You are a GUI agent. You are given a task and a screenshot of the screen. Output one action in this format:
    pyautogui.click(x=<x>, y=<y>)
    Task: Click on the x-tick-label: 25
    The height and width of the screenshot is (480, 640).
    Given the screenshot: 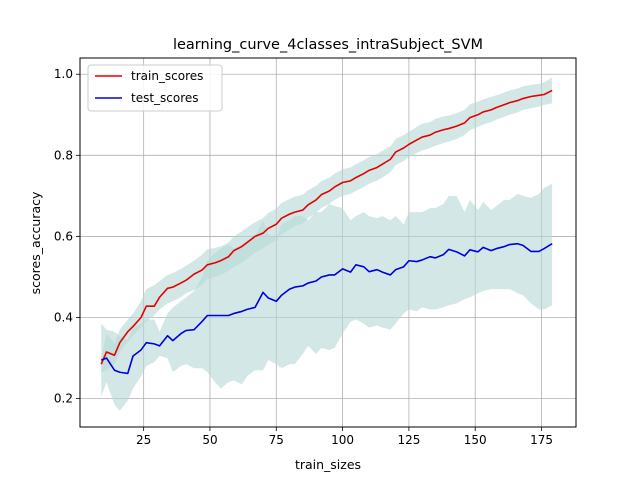 What is the action you would take?
    pyautogui.click(x=143, y=440)
    